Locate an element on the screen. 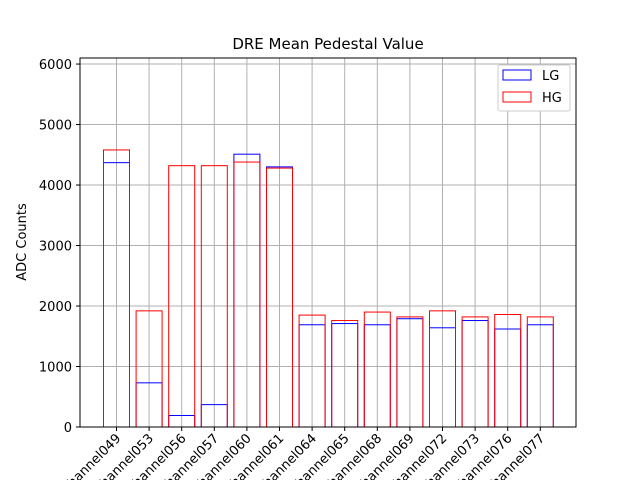 Image resolution: width=640 pixels, height=480 pixels. y-tick-label: 3000 is located at coordinates (55, 247).